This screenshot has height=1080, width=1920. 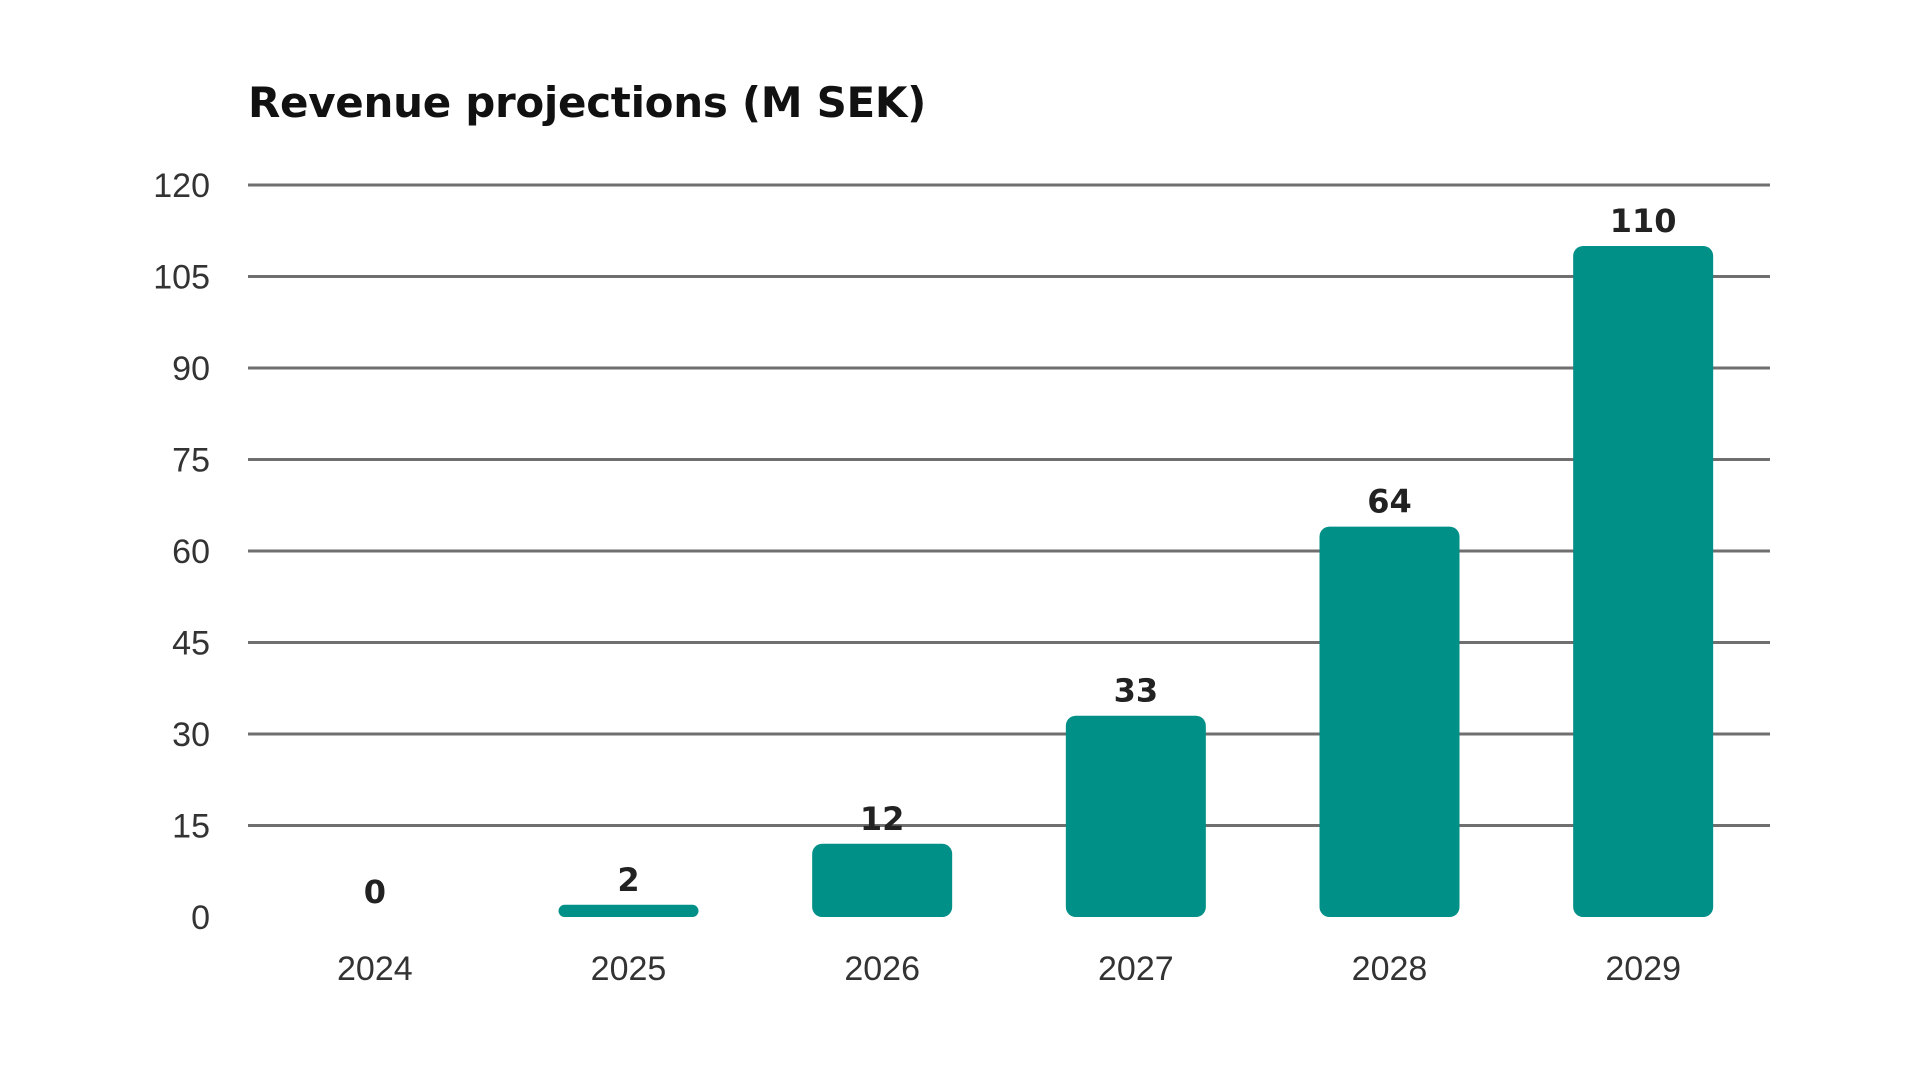 I want to click on chart-title: Revenue projections (M SEK), so click(x=587, y=102).